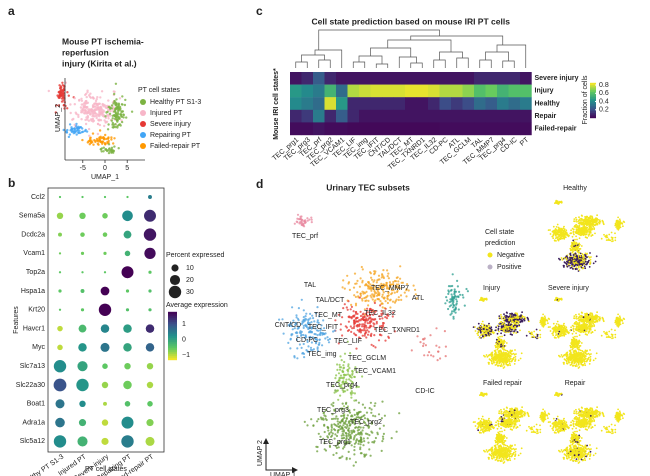  What do you see at coordinates (397, 330) in the screenshot?
I see `cluster-label: TEC_TXNRD1` at bounding box center [397, 330].